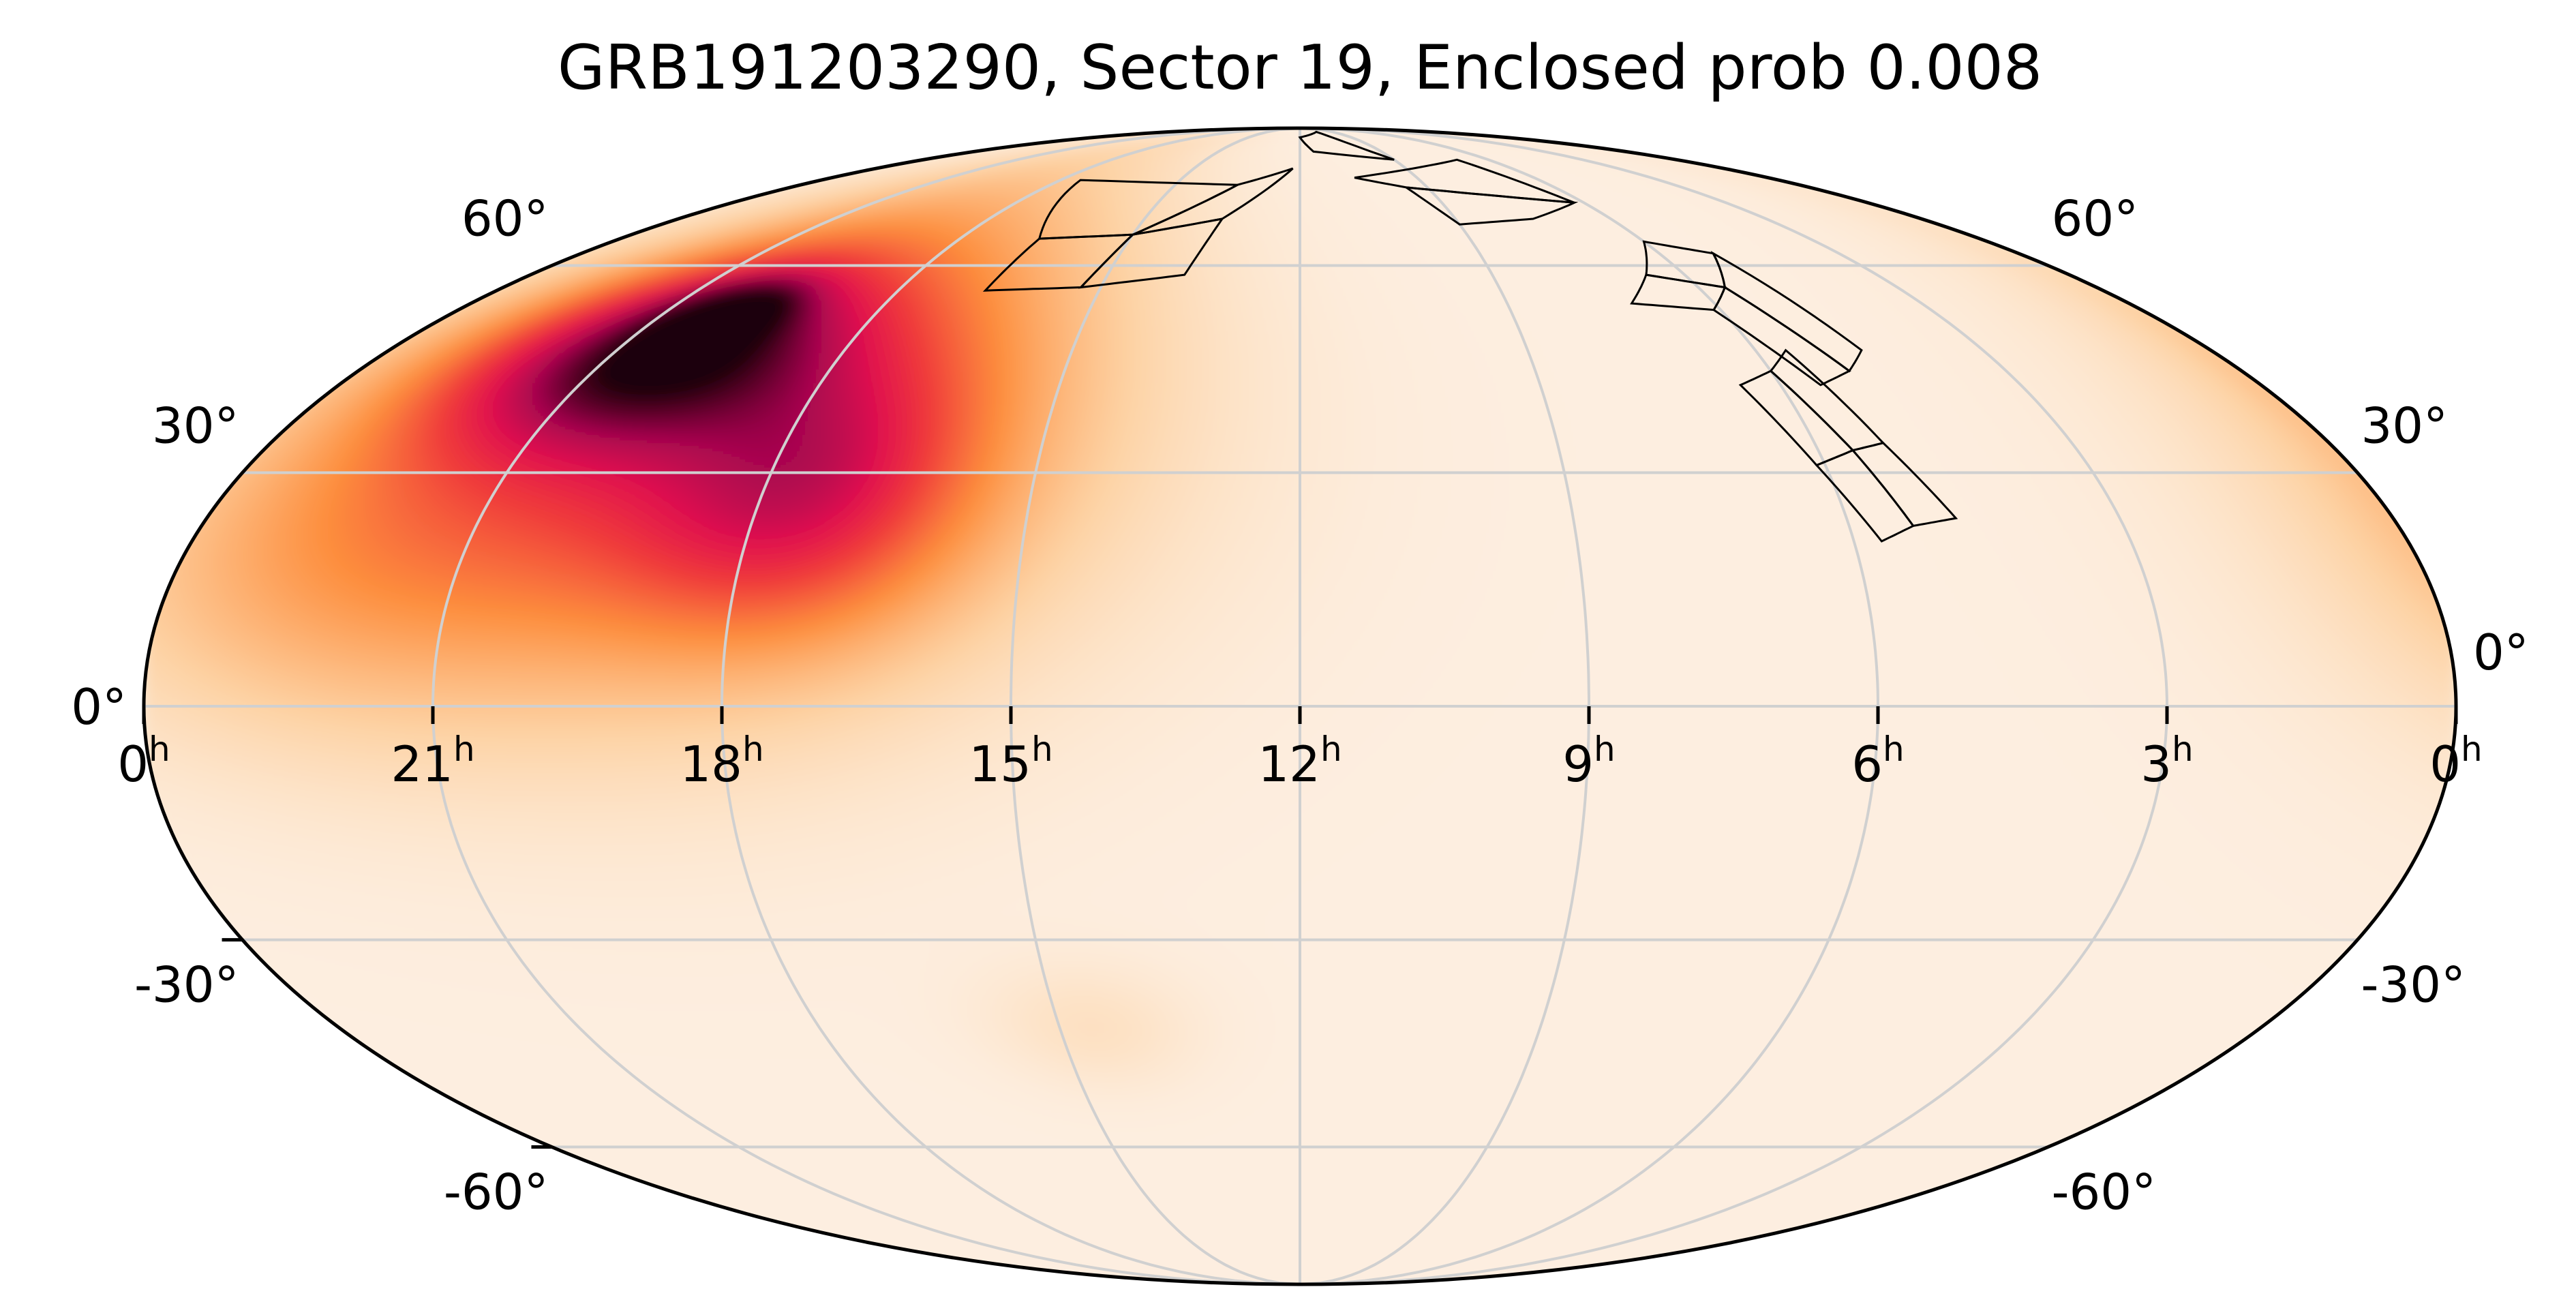  What do you see at coordinates (2414, 985) in the screenshot?
I see `dec-tick-label-right: -30°` at bounding box center [2414, 985].